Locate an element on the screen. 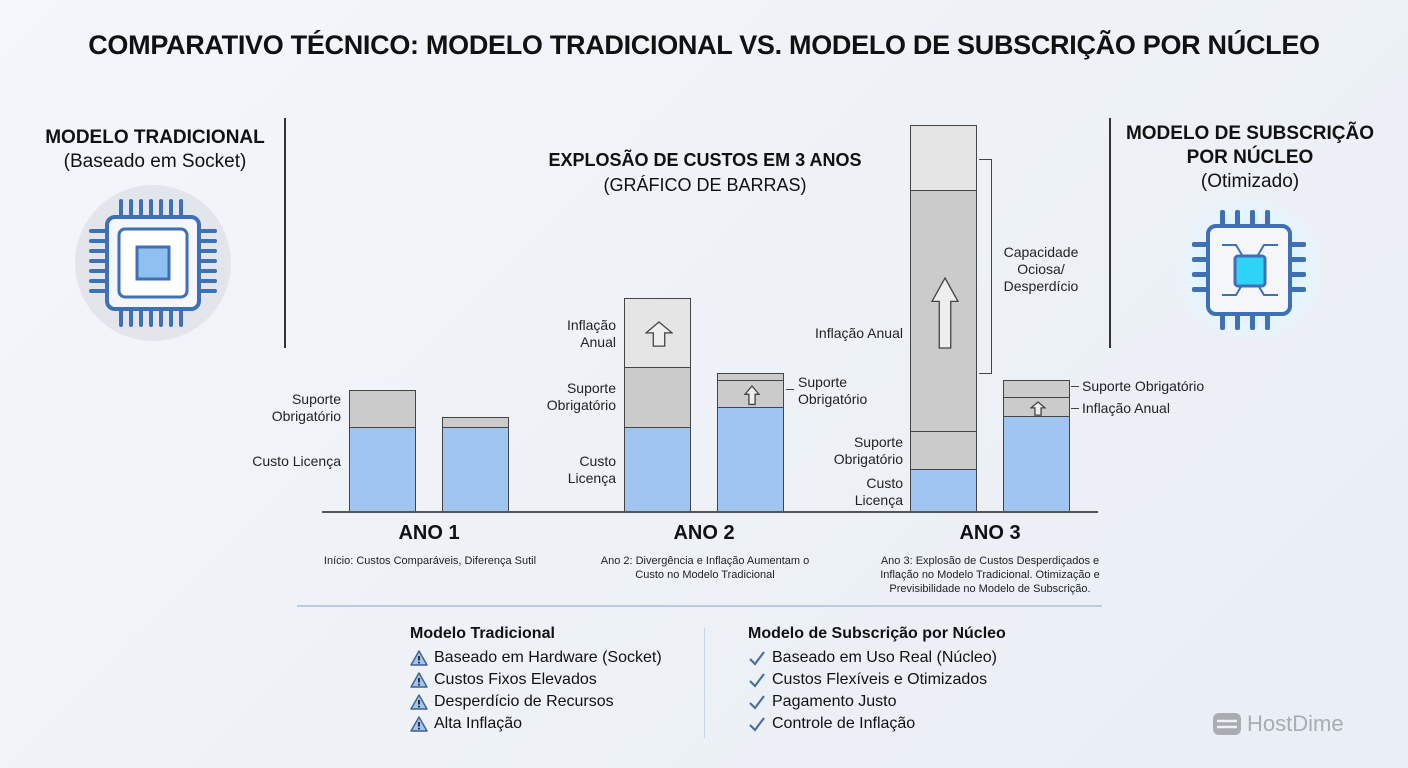  label-y3-sub-inflation: Inflação Anual is located at coordinates (1126, 408).